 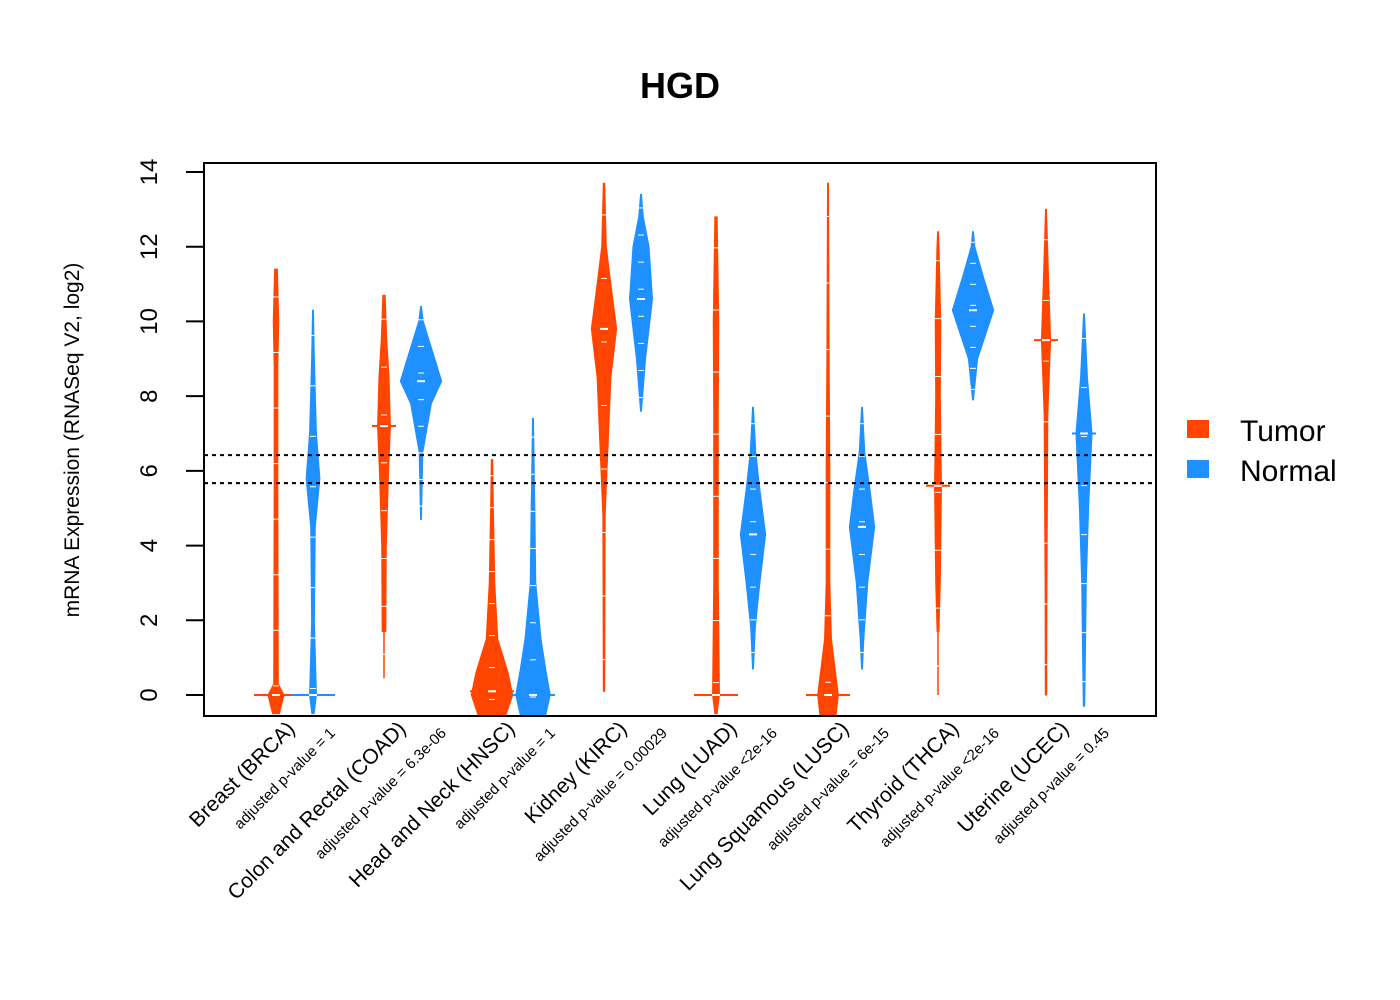 I want to click on chart-title: HGD, so click(x=680, y=85).